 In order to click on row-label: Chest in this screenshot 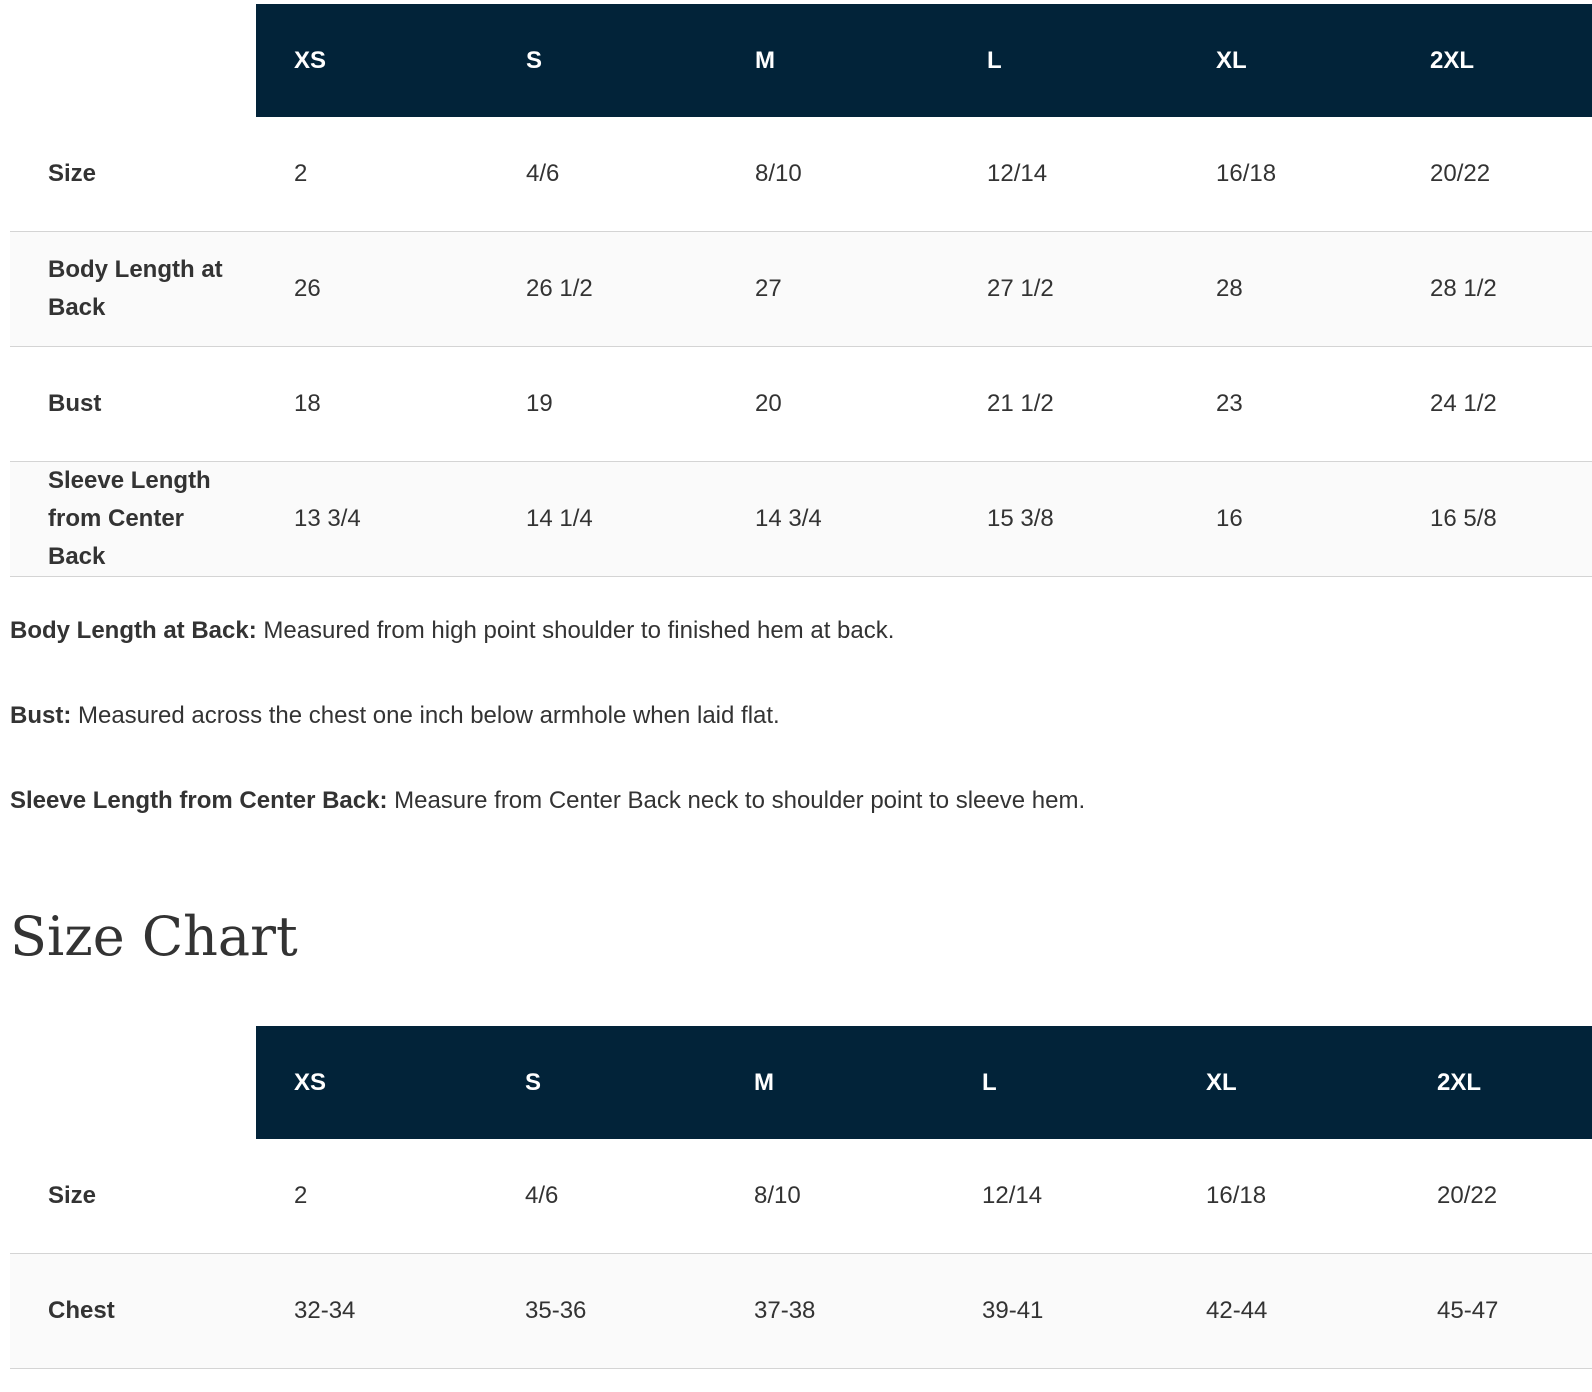, I will do `click(133, 1311)`.